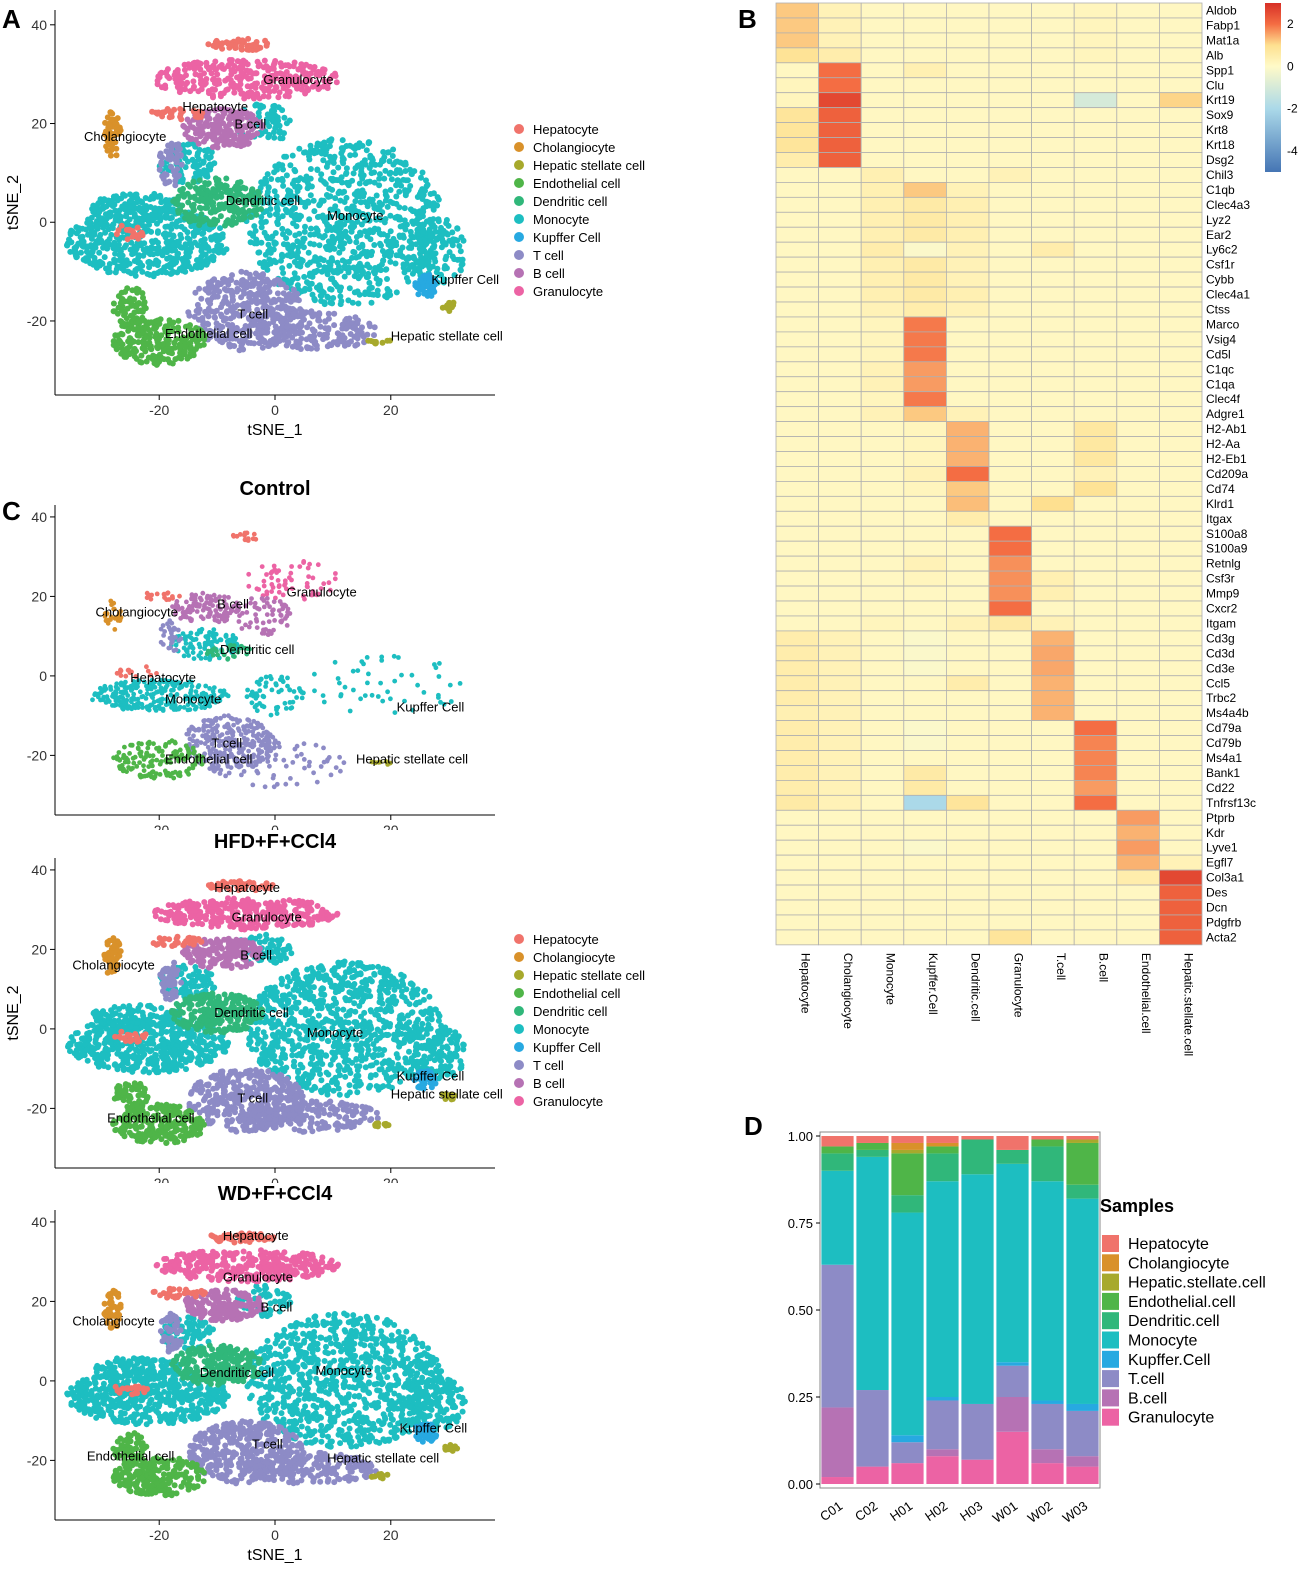 The height and width of the screenshot is (1574, 1301). I want to click on panel-label-b: B, so click(747, 19).